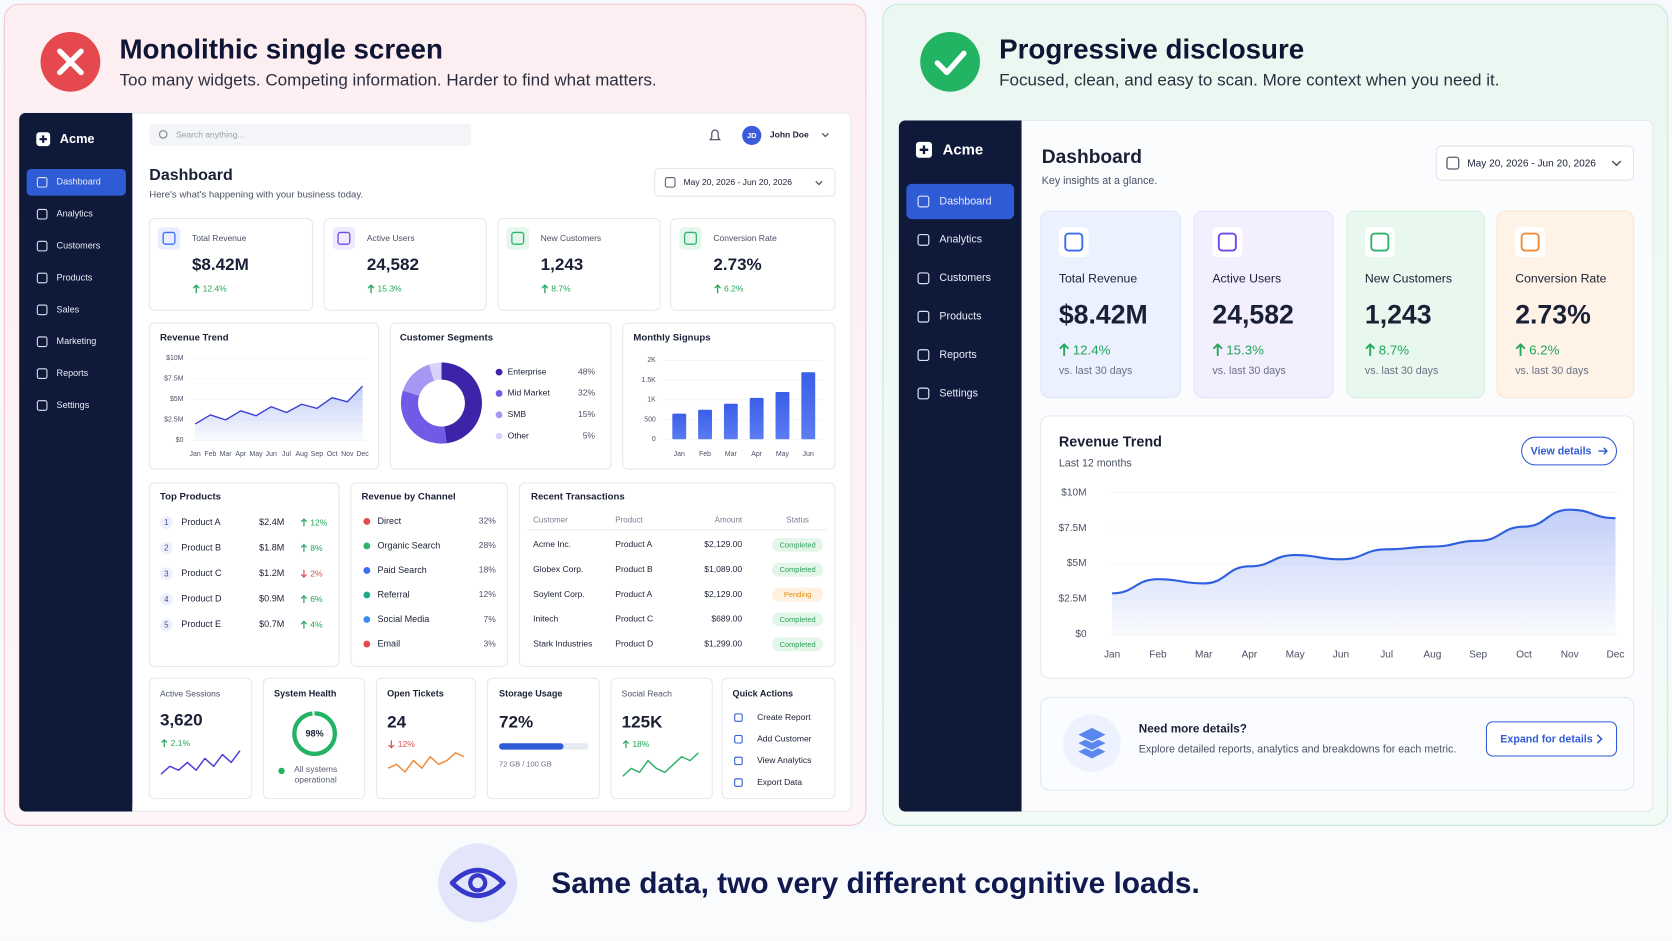  I want to click on donut-slice, so click(423, 417).